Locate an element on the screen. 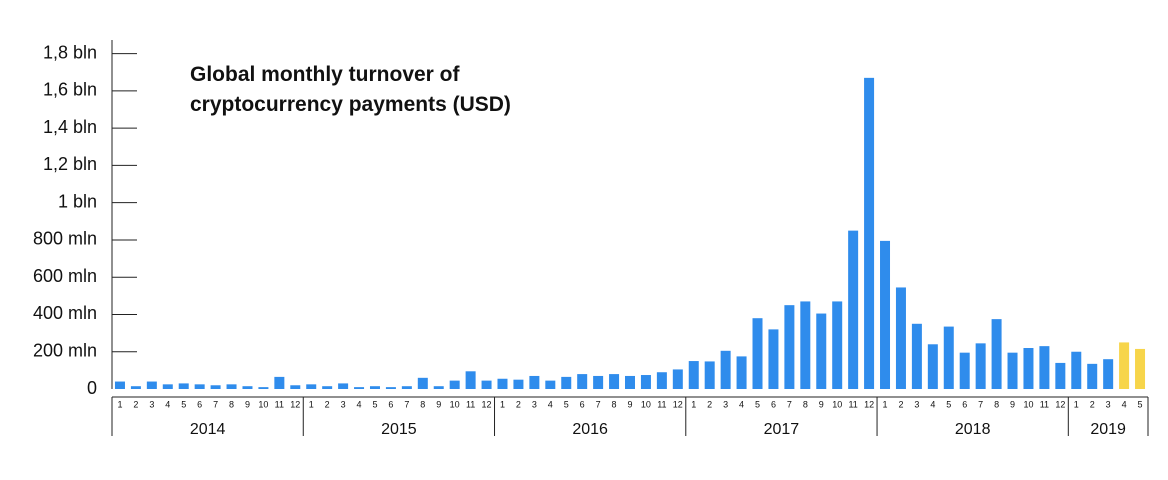  y-tick-label: 1,2 bln is located at coordinates (70, 164).